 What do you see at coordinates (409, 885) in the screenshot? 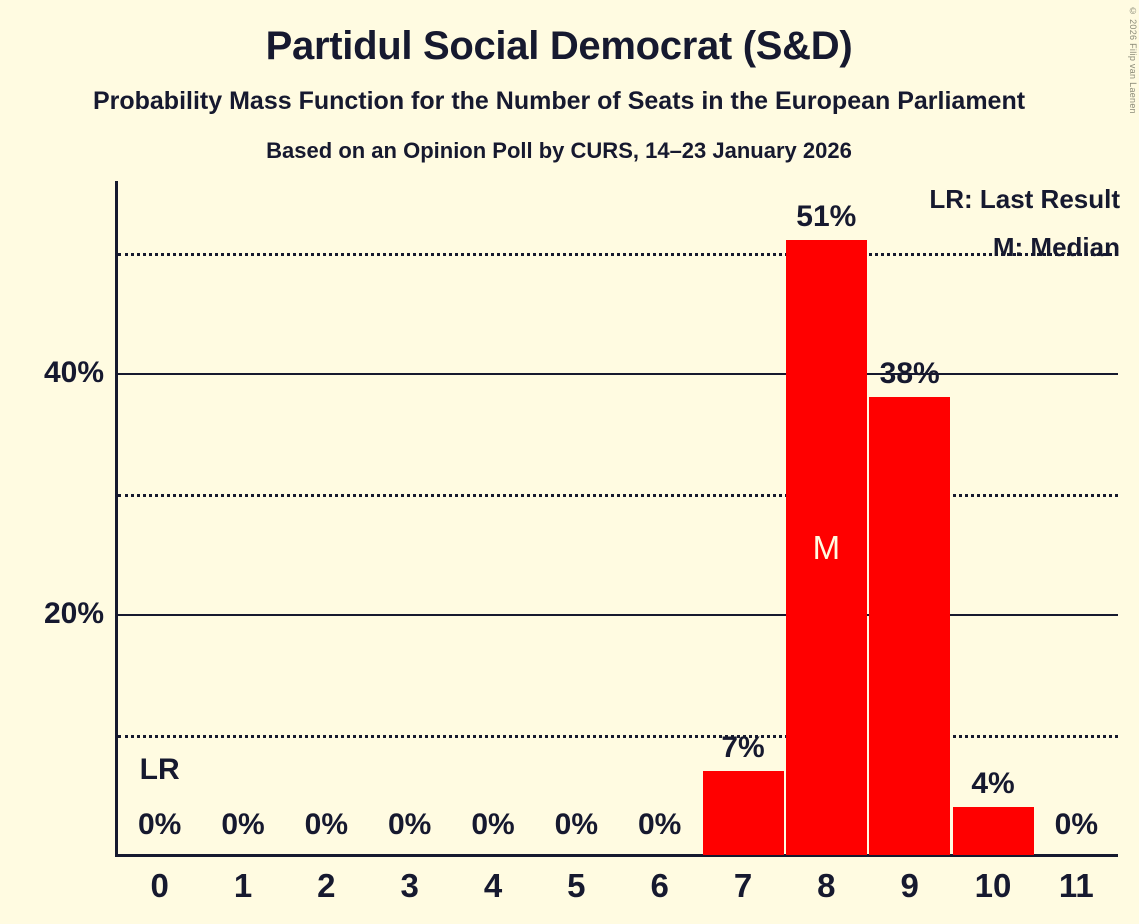
I see `x-axis-tick-3: 3` at bounding box center [409, 885].